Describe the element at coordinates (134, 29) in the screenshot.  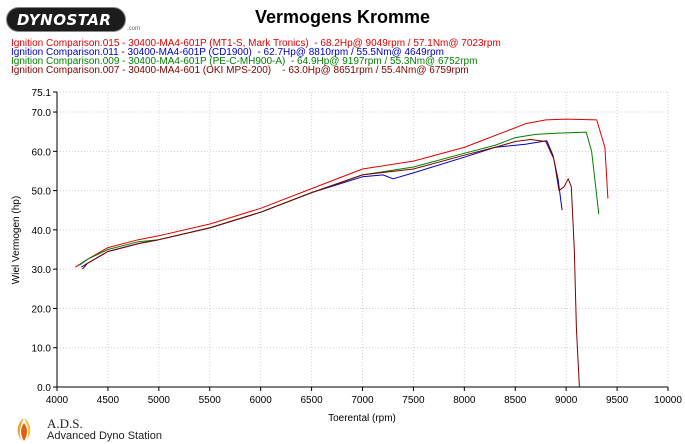
I see `dynostar-logo-suffix: .com` at that location.